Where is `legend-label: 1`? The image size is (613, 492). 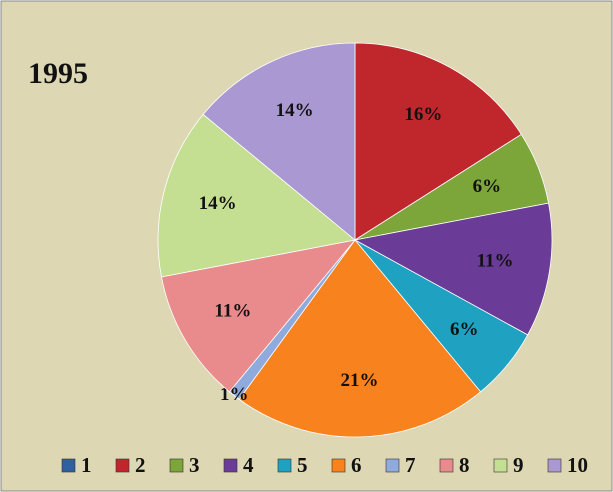 legend-label: 1 is located at coordinates (86, 465).